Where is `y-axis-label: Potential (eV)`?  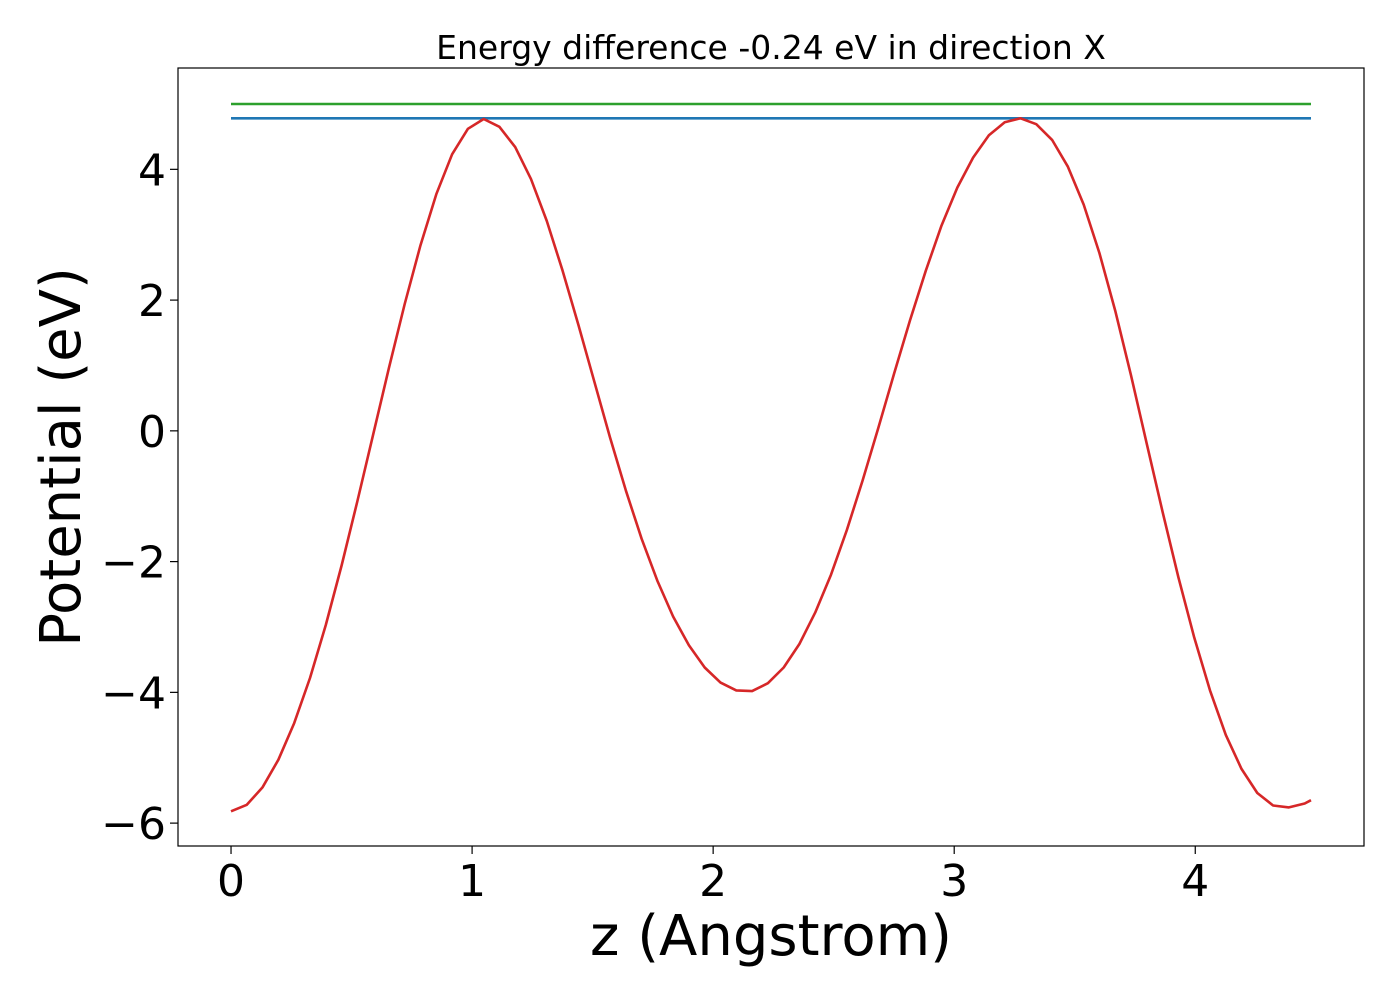
y-axis-label: Potential (eV) is located at coordinates (61, 457).